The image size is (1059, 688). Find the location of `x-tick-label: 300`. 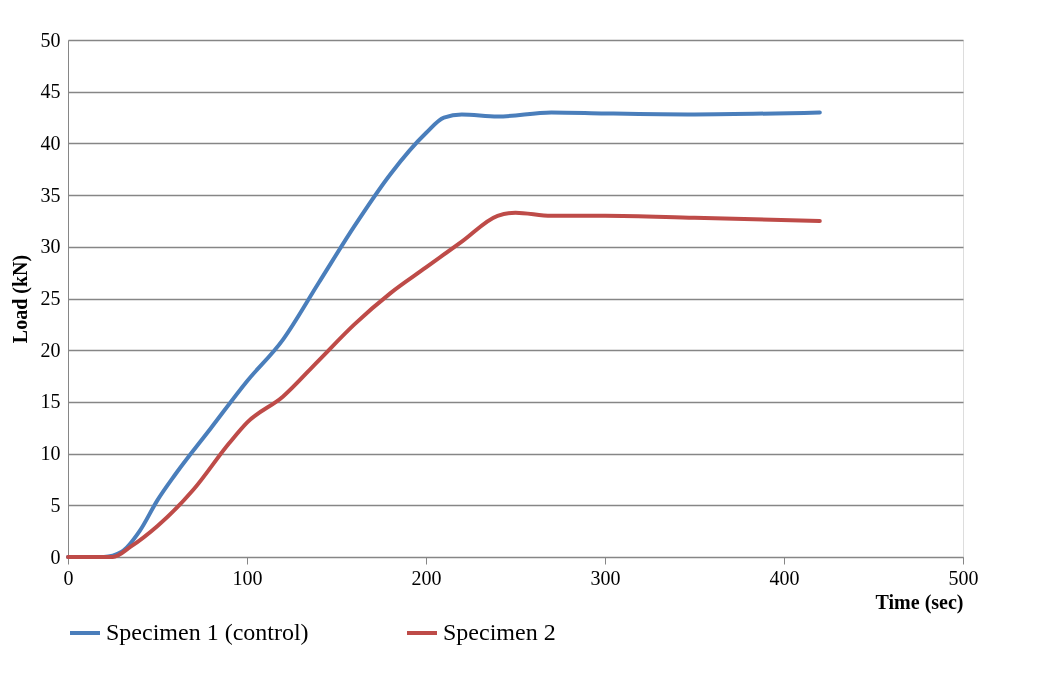

x-tick-label: 300 is located at coordinates (605, 577).